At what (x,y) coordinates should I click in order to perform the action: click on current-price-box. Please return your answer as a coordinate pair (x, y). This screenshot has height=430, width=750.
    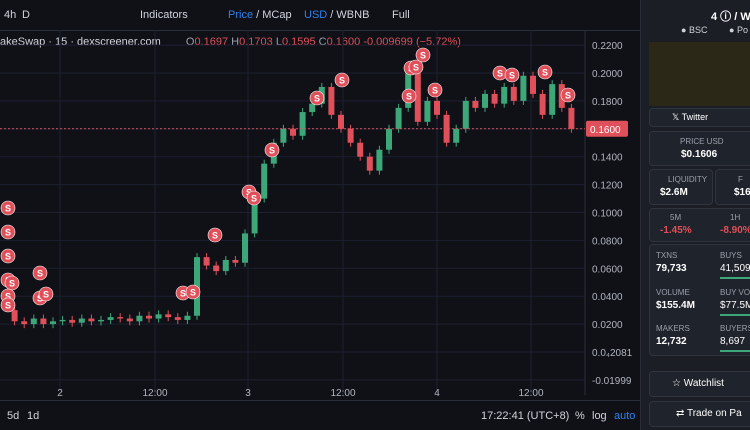
    Looking at the image, I should click on (607, 128).